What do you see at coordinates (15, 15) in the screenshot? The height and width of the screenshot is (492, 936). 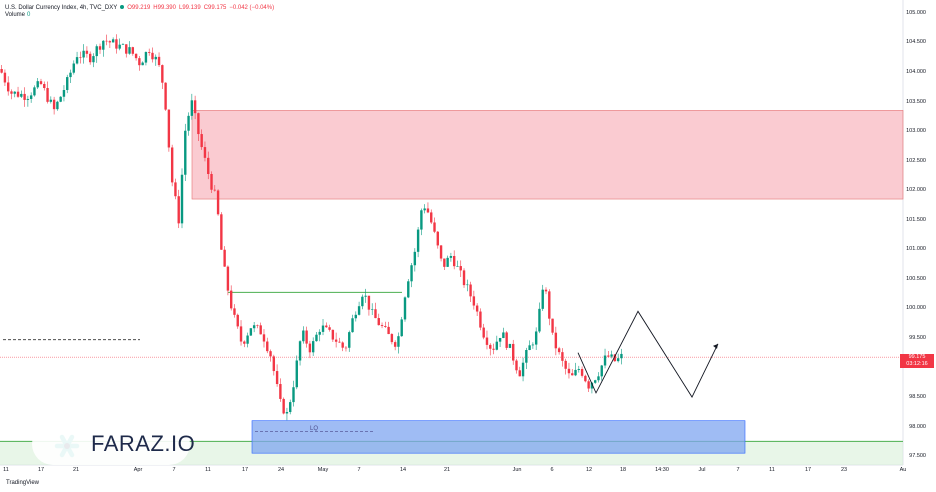 I see `volume-label: Volume` at bounding box center [15, 15].